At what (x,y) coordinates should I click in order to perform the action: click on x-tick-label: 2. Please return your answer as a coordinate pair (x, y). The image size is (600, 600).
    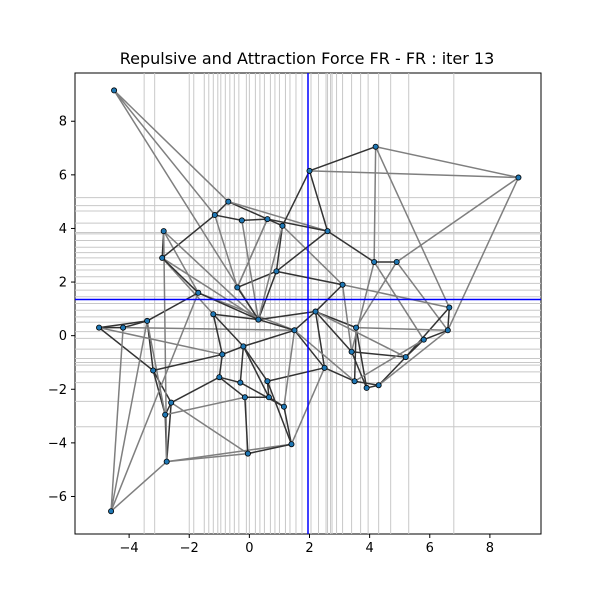
    Looking at the image, I should click on (309, 548).